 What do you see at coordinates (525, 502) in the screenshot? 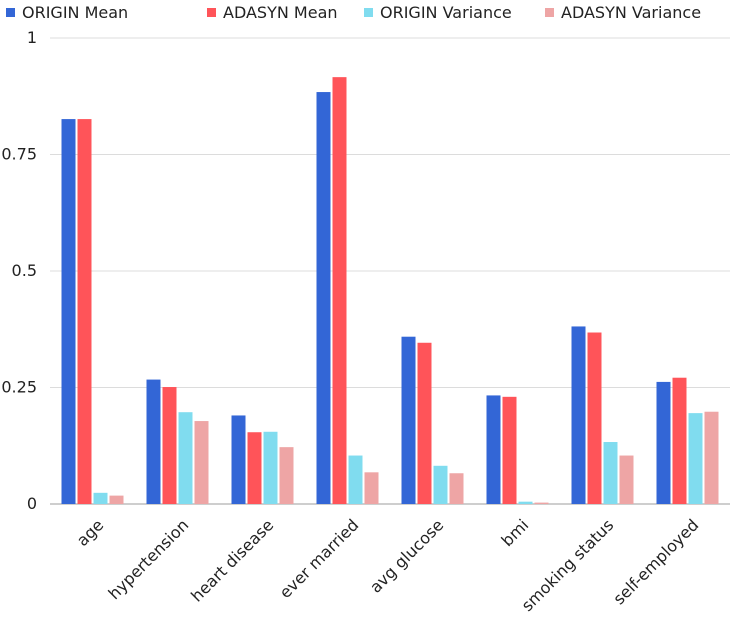
I see `bar-origin-variance-bmi` at bounding box center [525, 502].